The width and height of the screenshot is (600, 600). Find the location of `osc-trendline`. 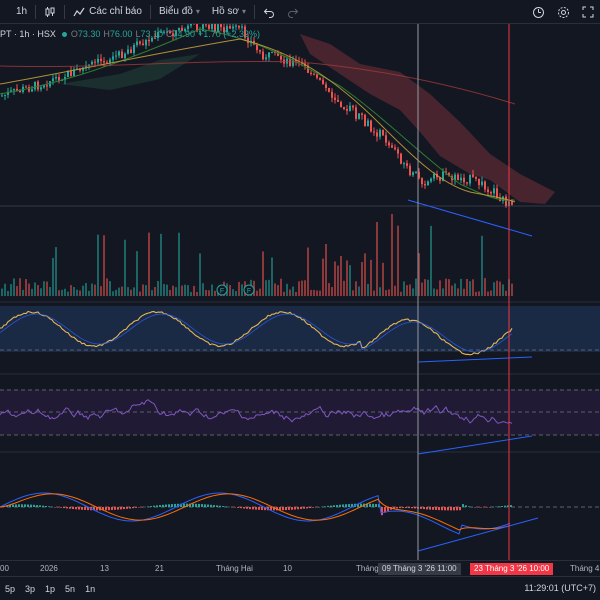

osc-trendline is located at coordinates (475, 359).